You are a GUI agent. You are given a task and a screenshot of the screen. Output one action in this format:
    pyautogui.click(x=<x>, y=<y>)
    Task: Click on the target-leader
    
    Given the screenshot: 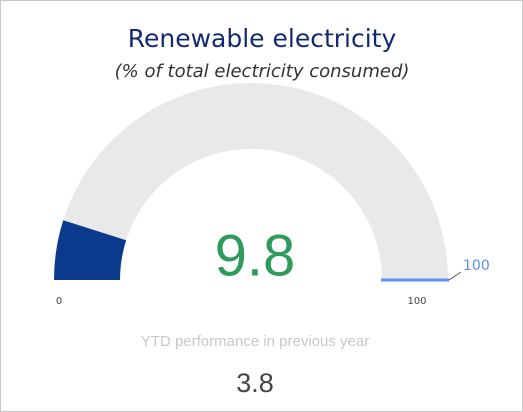 What is the action you would take?
    pyautogui.click(x=455, y=276)
    